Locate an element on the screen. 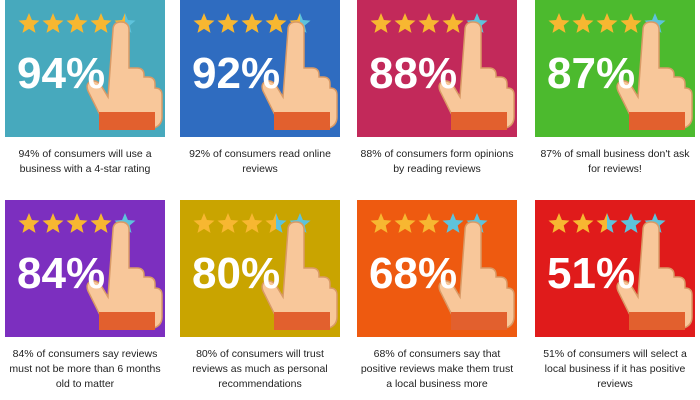 This screenshot has height=400, width=700. percent: 80% is located at coordinates (236, 273).